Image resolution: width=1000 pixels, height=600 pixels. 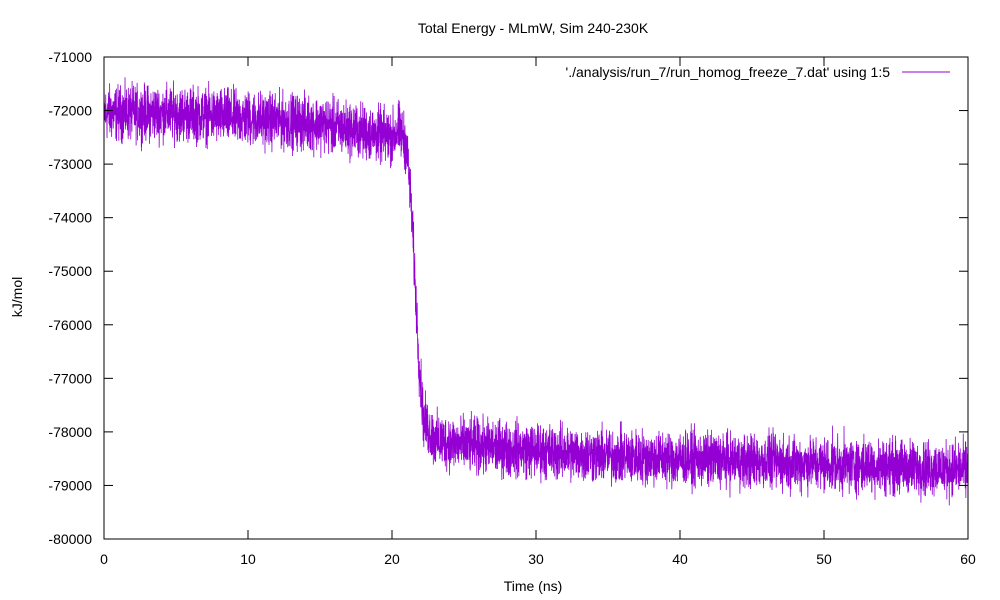 I want to click on y-tick-label: -79000, so click(x=70, y=485).